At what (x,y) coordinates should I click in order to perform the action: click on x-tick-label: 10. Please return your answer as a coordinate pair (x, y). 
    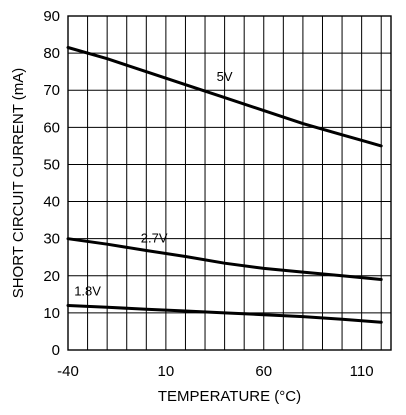
    Looking at the image, I should click on (166, 371).